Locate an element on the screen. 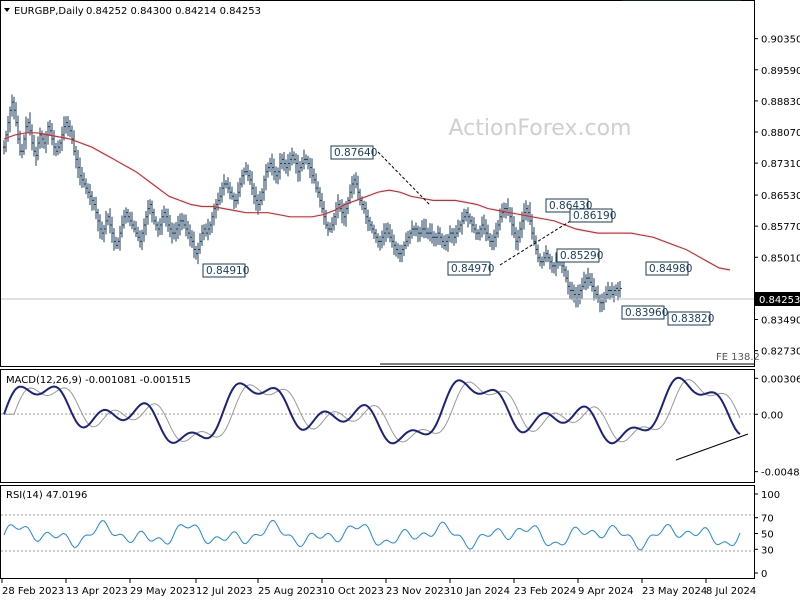  x-tick-label: 23 Nov 2023 is located at coordinates (418, 591).